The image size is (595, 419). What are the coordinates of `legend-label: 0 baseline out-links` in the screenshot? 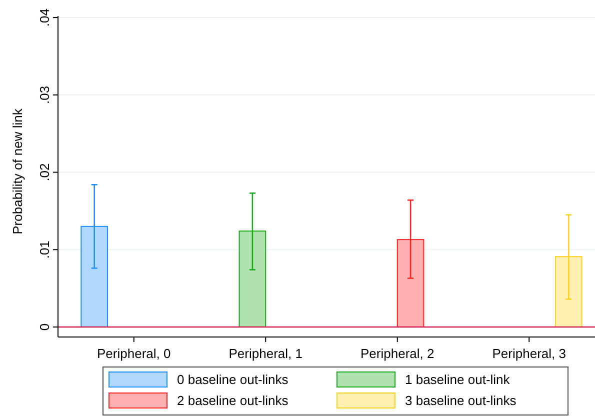 It's located at (233, 379).